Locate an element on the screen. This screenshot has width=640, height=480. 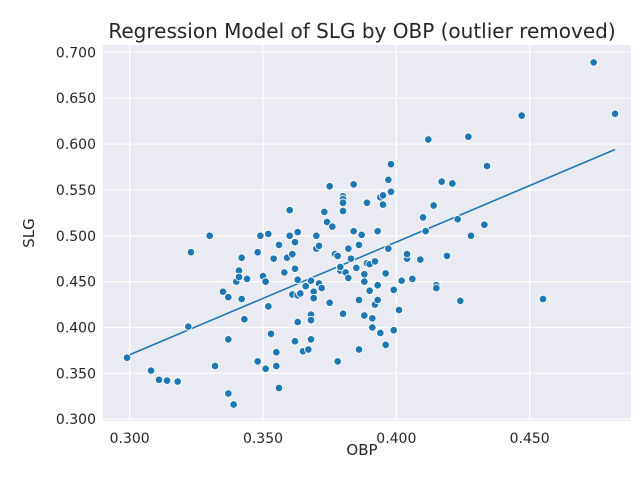
y-tick-label: 0.300 is located at coordinates (76, 420).